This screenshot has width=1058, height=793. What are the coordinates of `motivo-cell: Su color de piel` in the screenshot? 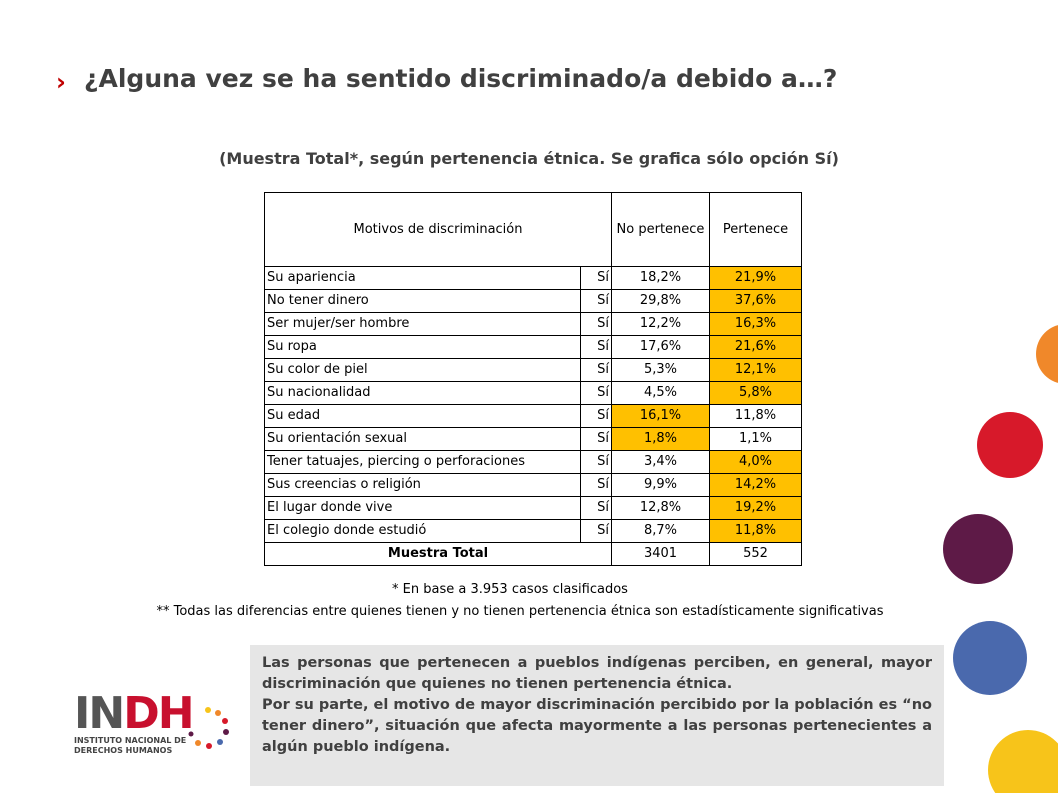 It's located at (422, 370).